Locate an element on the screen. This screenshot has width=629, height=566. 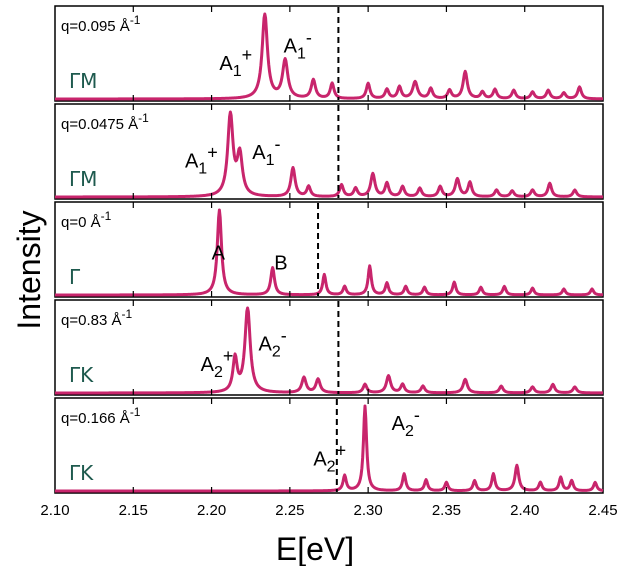
panel-2: q=0.0475 Å-1 ΓM A1+ A1- is located at coordinates (329, 151).